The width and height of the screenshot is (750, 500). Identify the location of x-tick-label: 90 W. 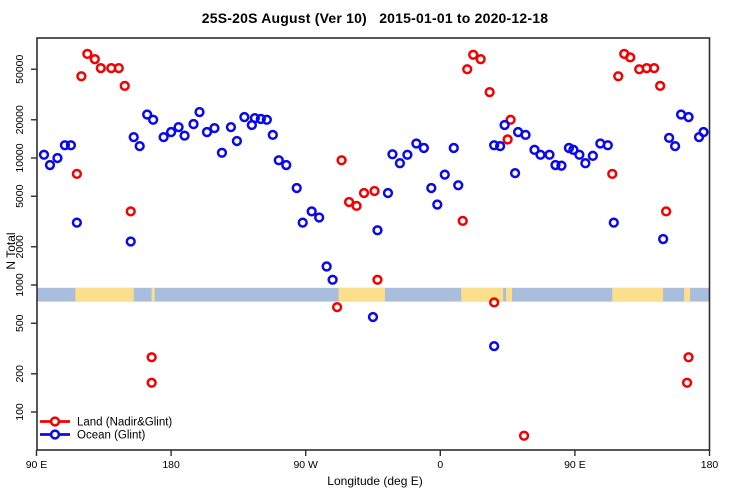
(305, 465).